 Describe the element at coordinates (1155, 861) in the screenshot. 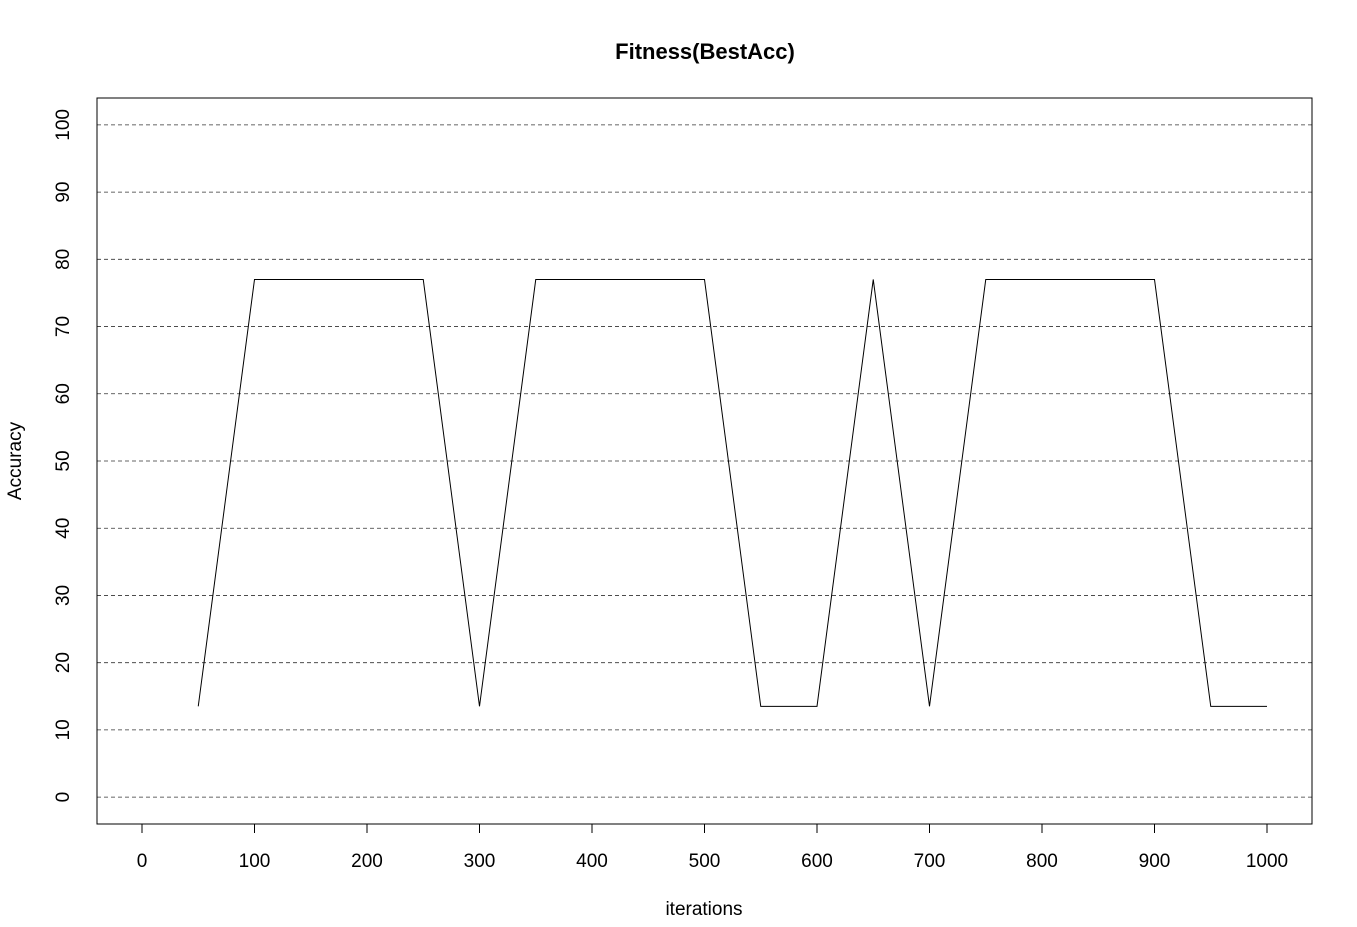

I see `x-tick-label: 900` at that location.